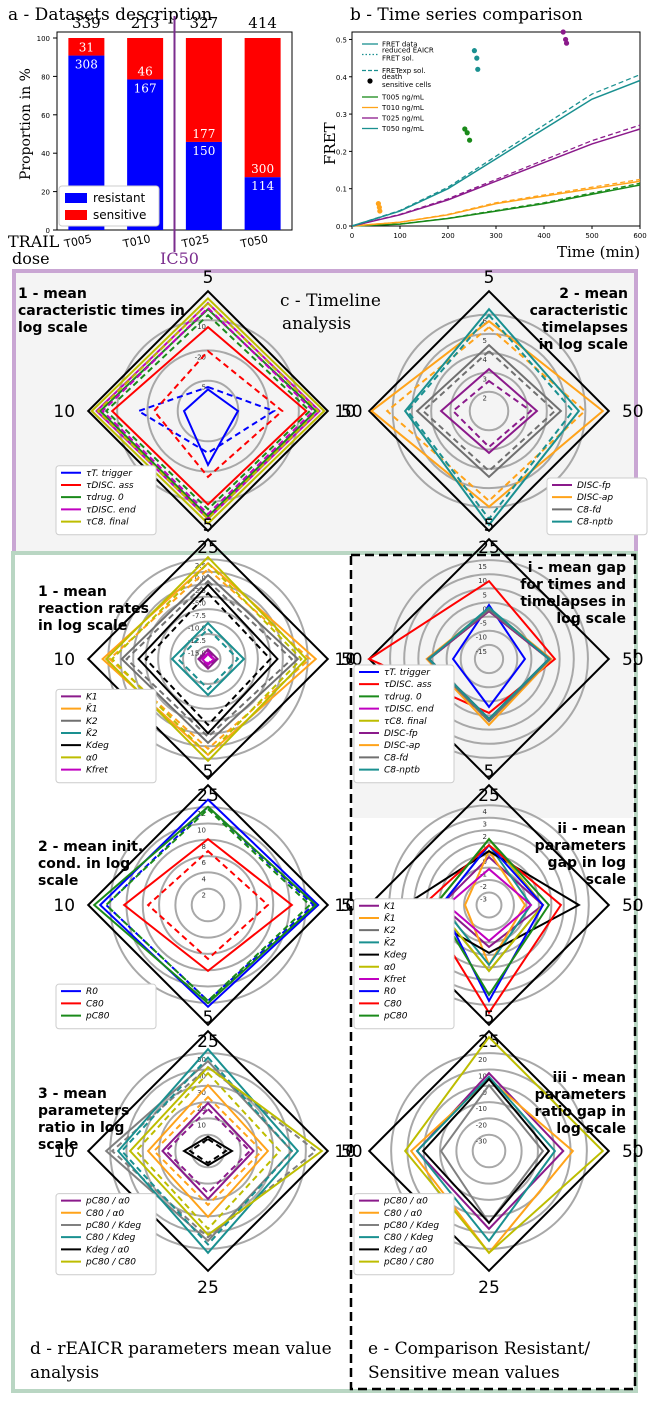 This screenshot has width=651, height=1403. I want to click on radar-ring-label: 2.5, so click(200, 566).